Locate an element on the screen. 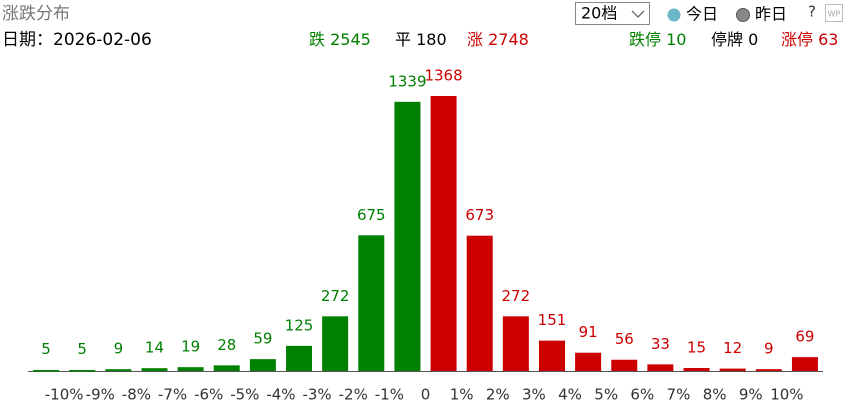 The image size is (845, 405). legend-today: 今日 is located at coordinates (702, 14).